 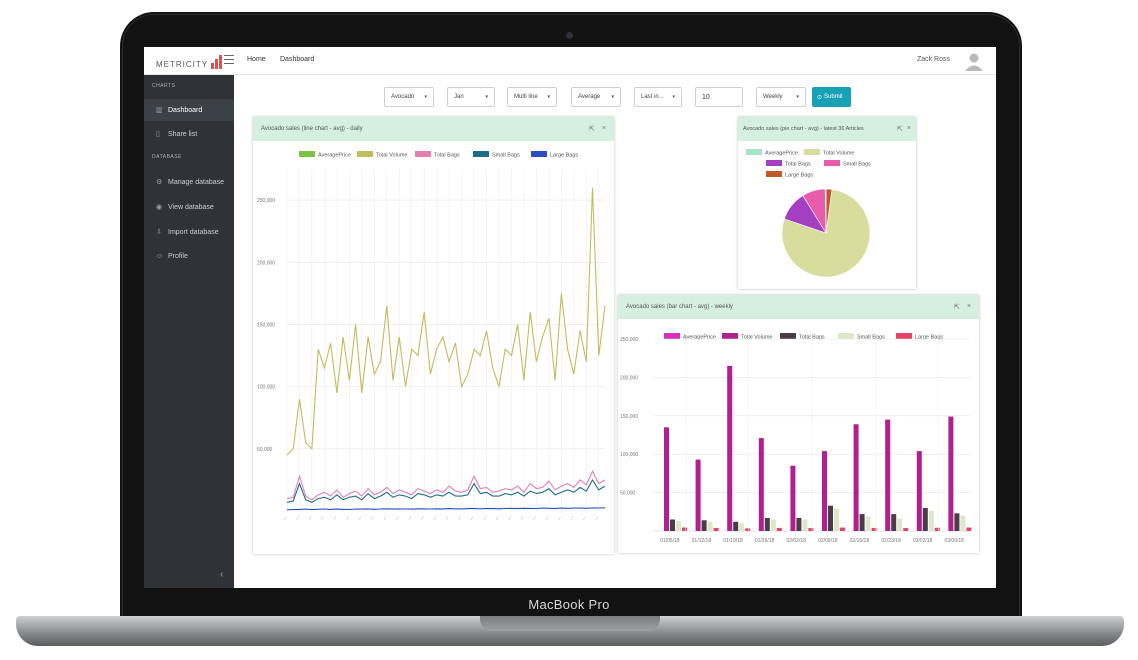 I want to click on product-select: Avocado ▾, so click(x=409, y=97).